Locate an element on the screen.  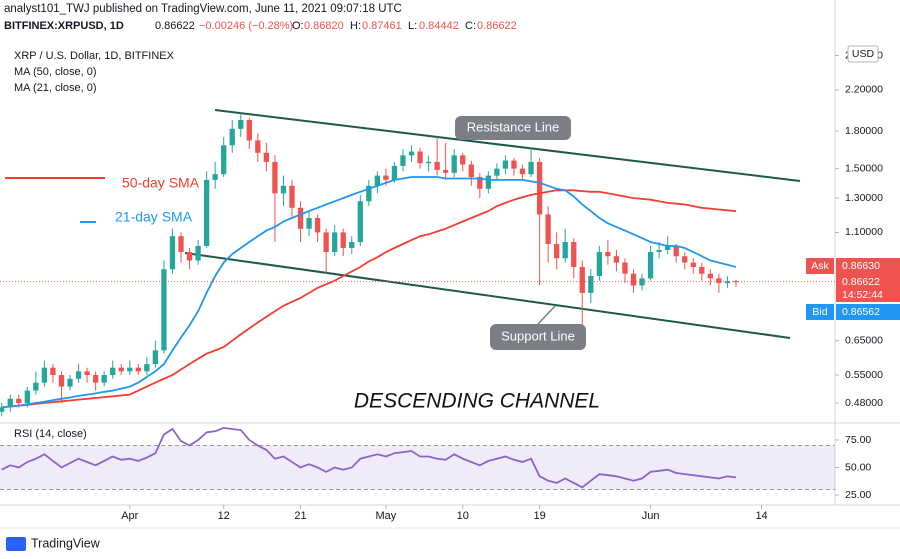
last-tag-bg is located at coordinates (868, 288).